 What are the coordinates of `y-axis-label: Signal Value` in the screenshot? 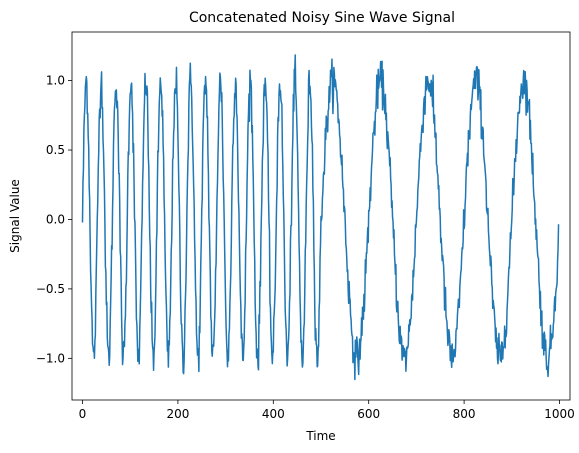 It's located at (15, 216).